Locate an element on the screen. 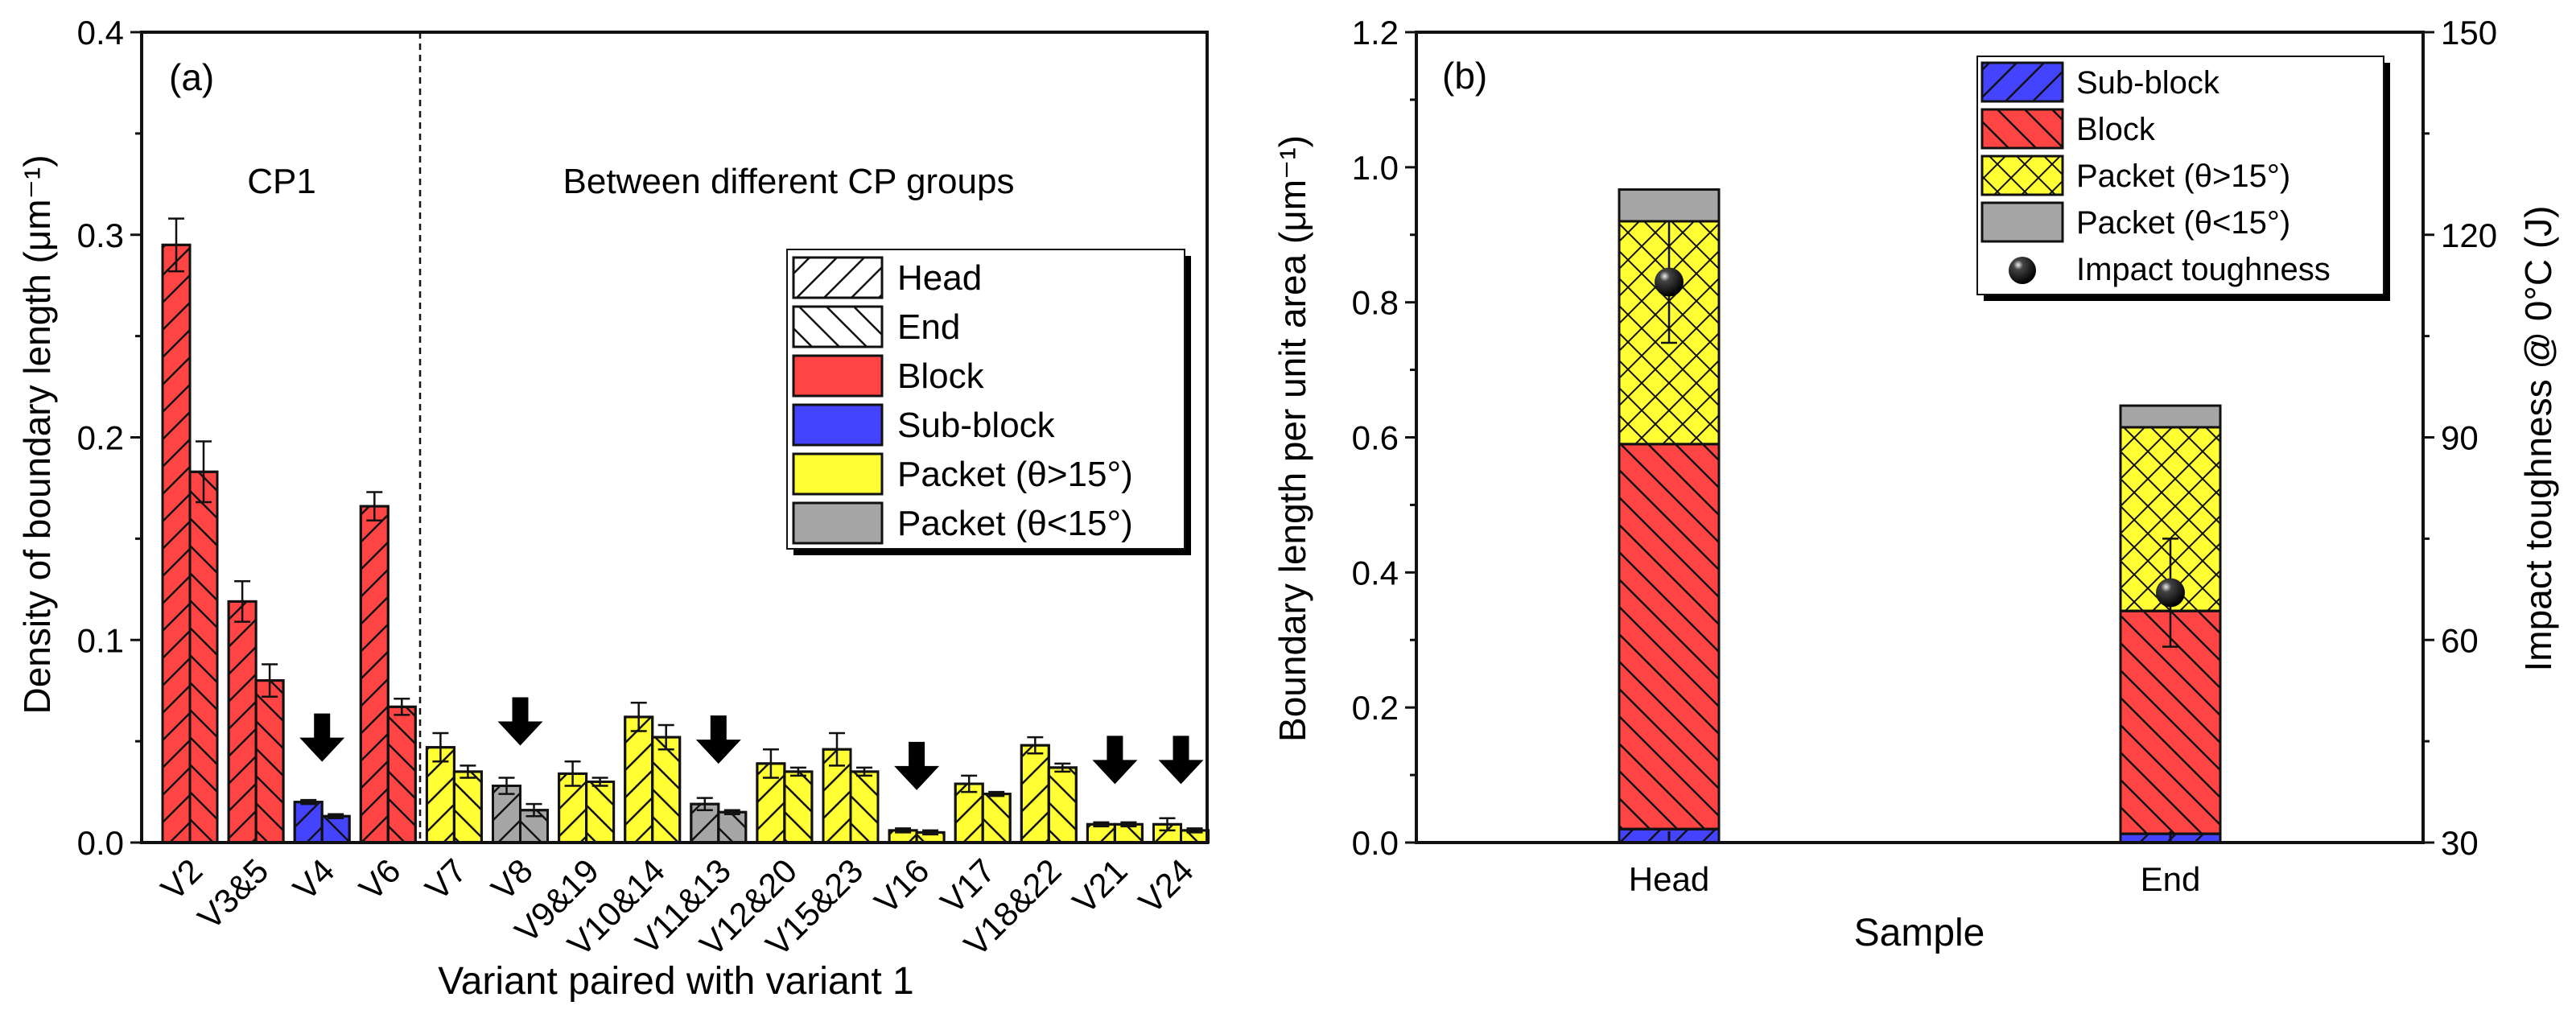 The image size is (2576, 1022). legend-box is located at coordinates (985, 399).